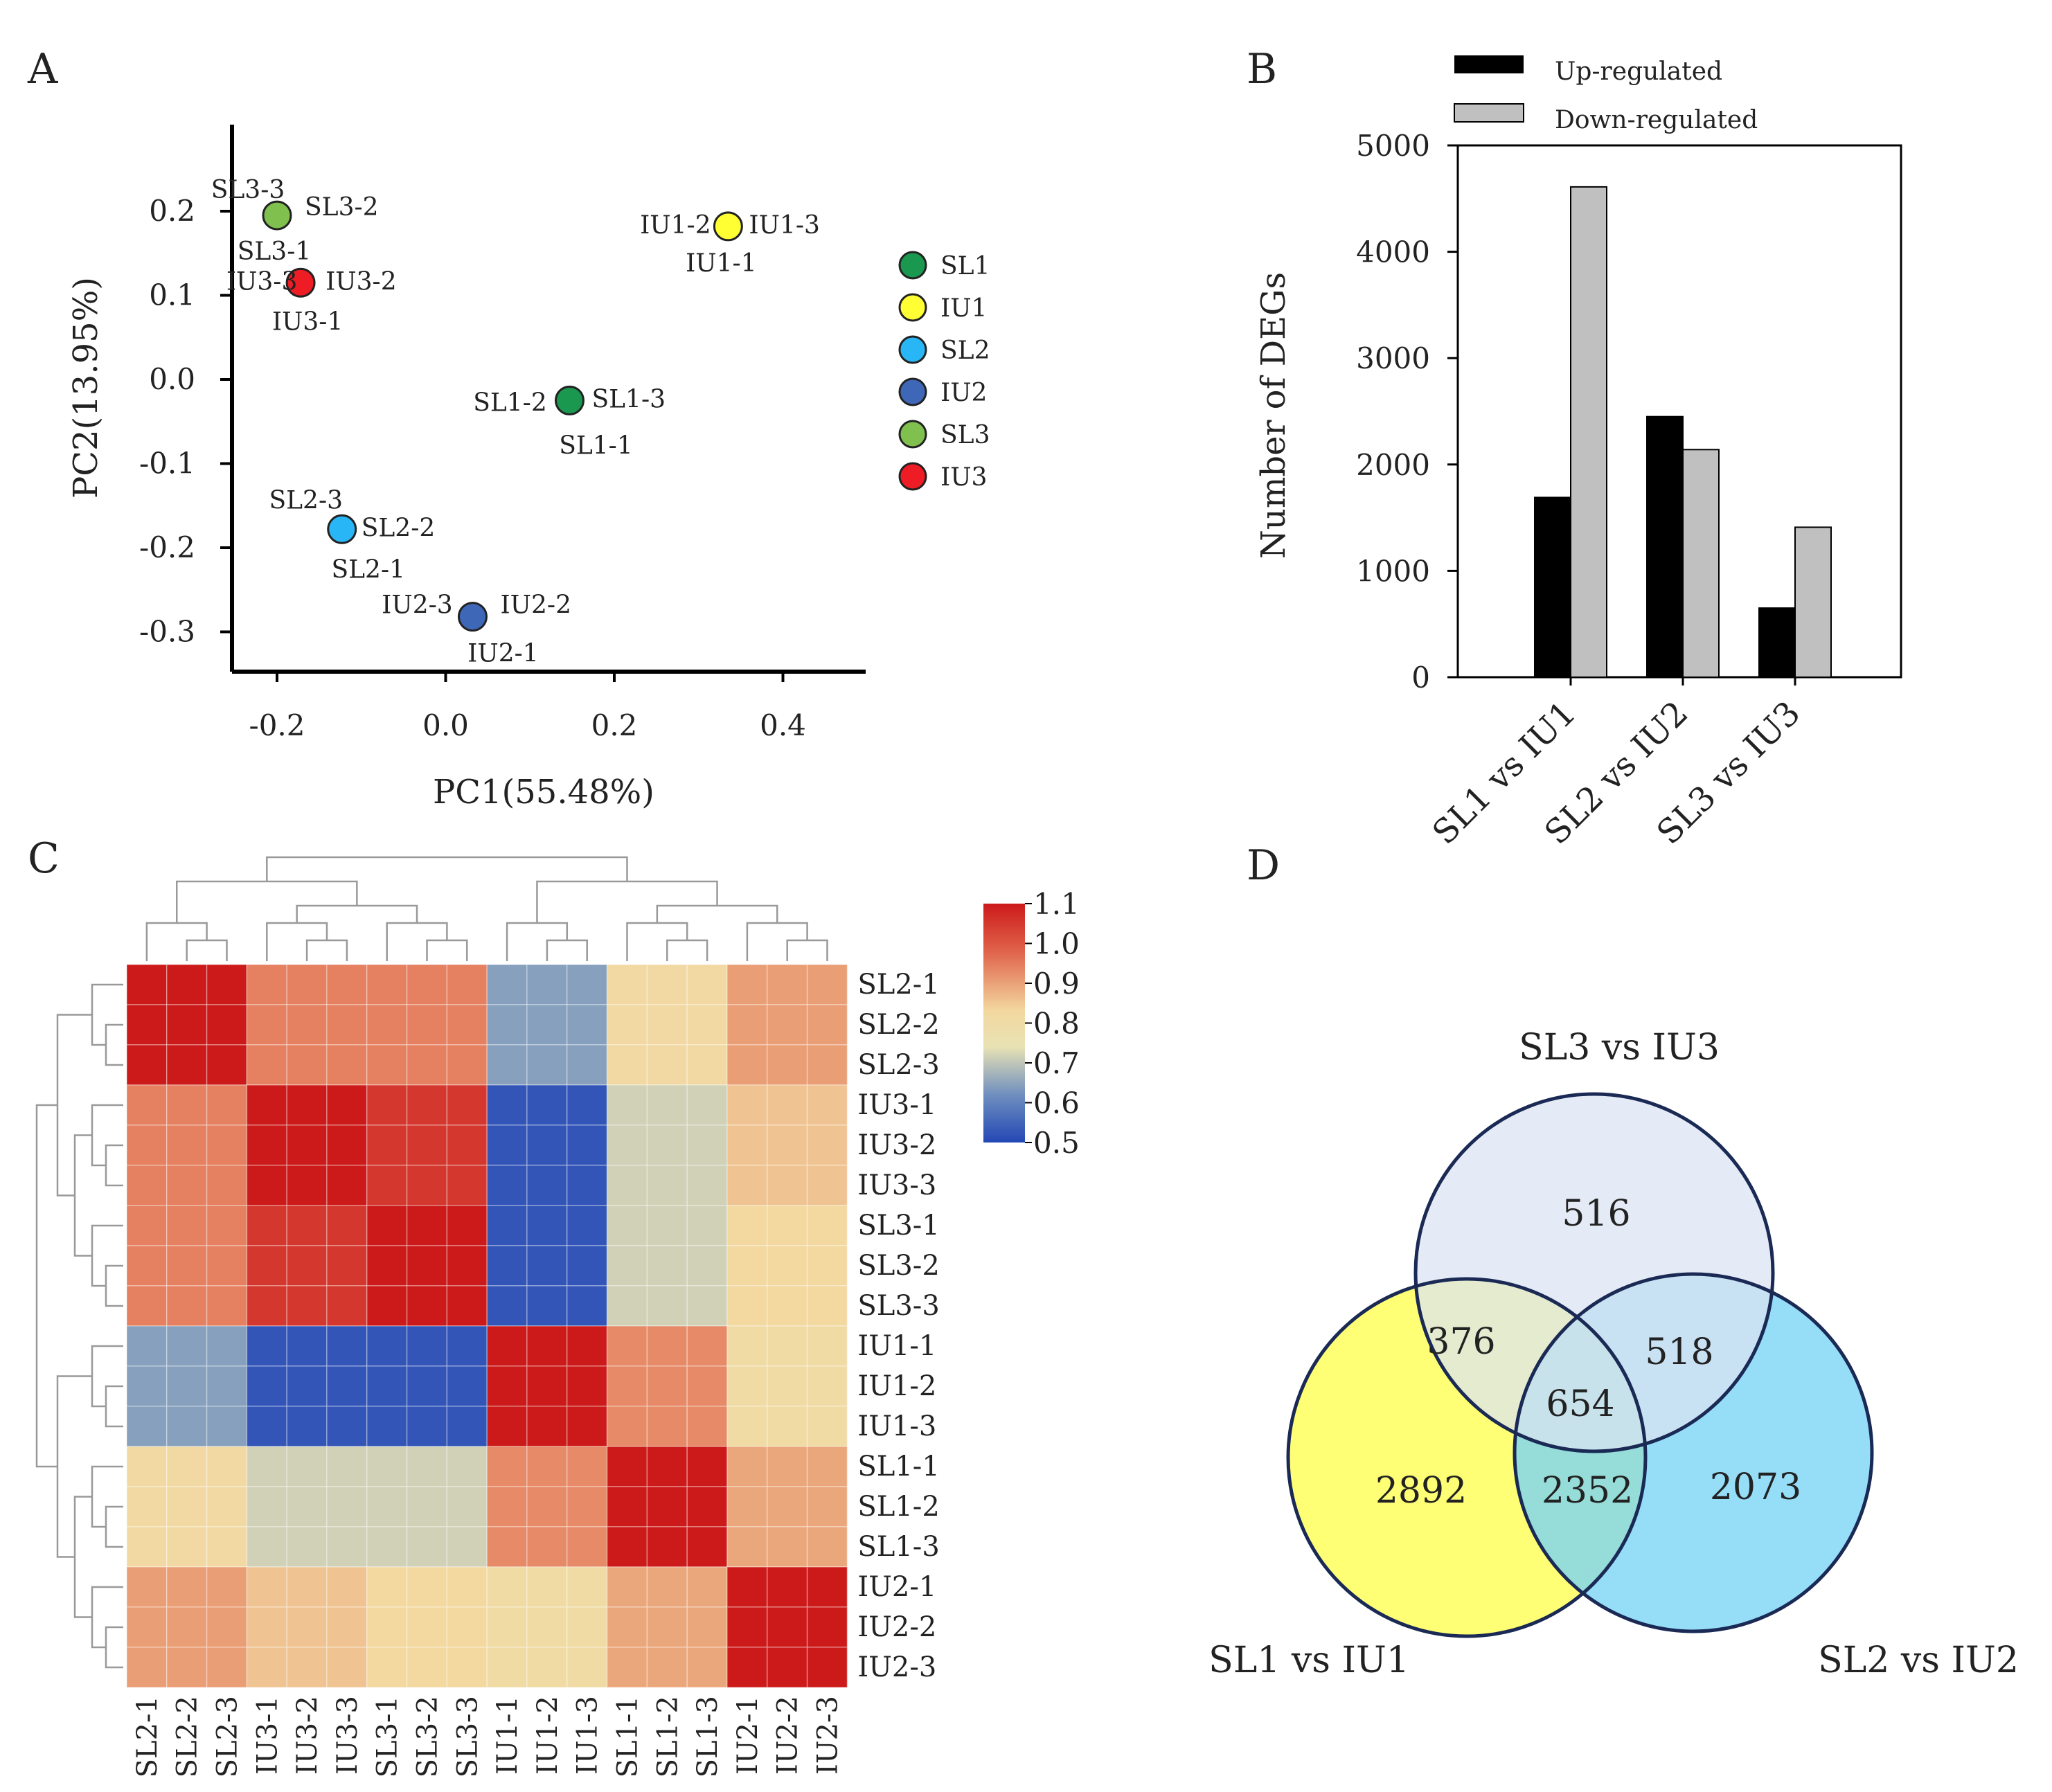 The image size is (2052, 1792). Describe the element at coordinates (896, 1346) in the screenshot. I see `heatmap-row-label: IU1-1` at that location.